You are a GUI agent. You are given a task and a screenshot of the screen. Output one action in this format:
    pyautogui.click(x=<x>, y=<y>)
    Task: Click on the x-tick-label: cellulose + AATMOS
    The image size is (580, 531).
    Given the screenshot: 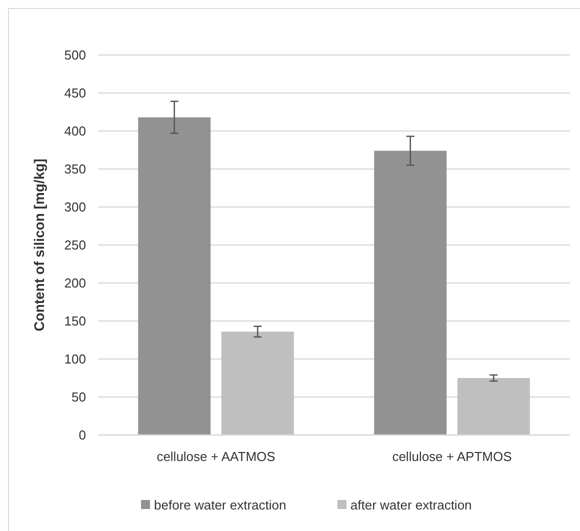 What is the action you would take?
    pyautogui.click(x=216, y=456)
    